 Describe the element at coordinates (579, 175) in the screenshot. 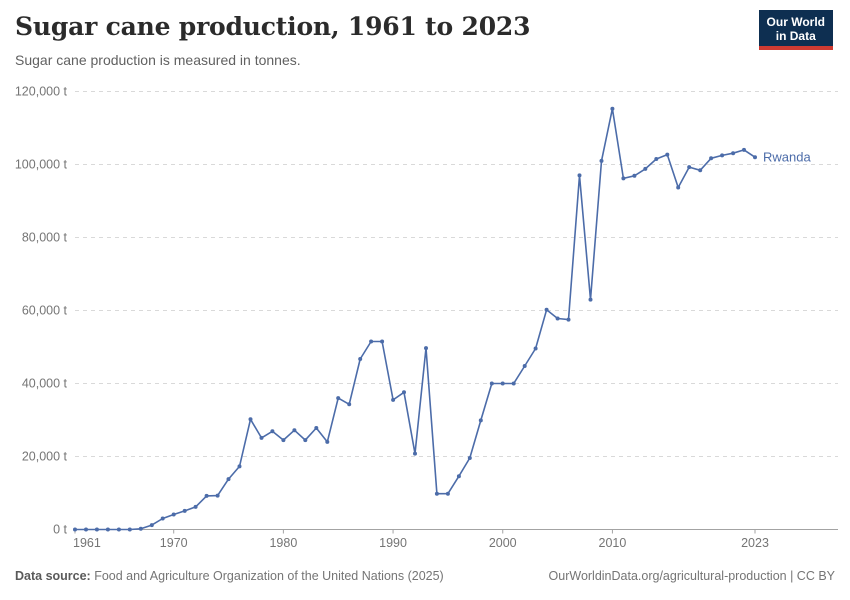

I see `data-point-2007` at that location.